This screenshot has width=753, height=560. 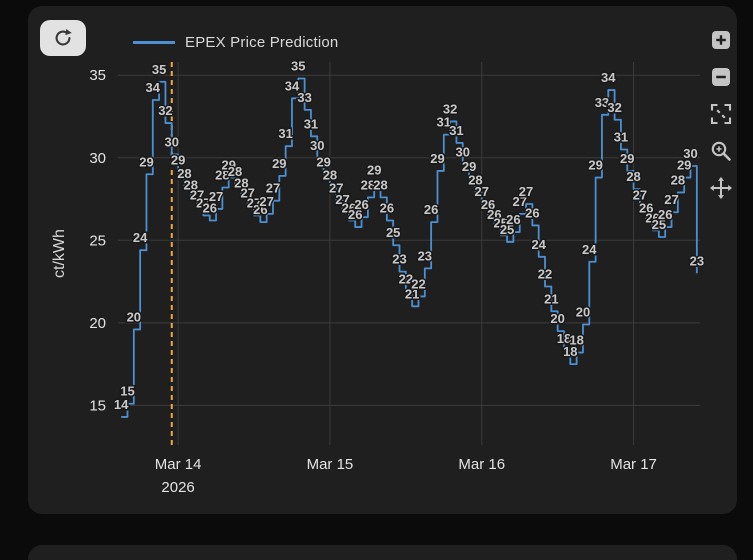 I want to click on autoscale-button, so click(x=721, y=114).